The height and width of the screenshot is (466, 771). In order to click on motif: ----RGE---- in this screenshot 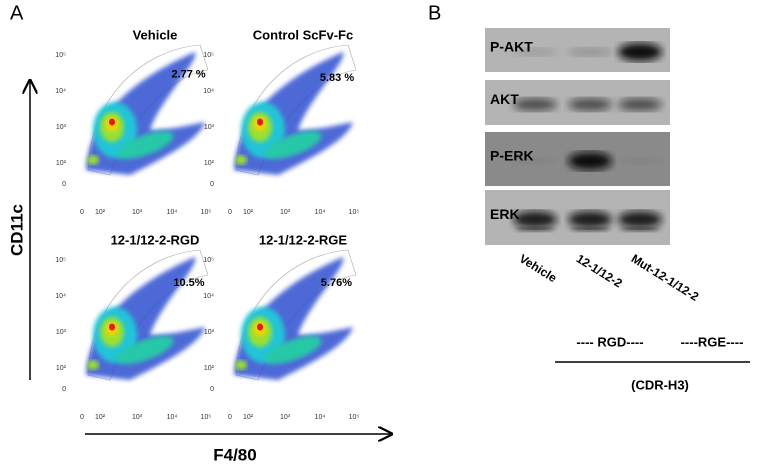, I will do `click(712, 341)`.